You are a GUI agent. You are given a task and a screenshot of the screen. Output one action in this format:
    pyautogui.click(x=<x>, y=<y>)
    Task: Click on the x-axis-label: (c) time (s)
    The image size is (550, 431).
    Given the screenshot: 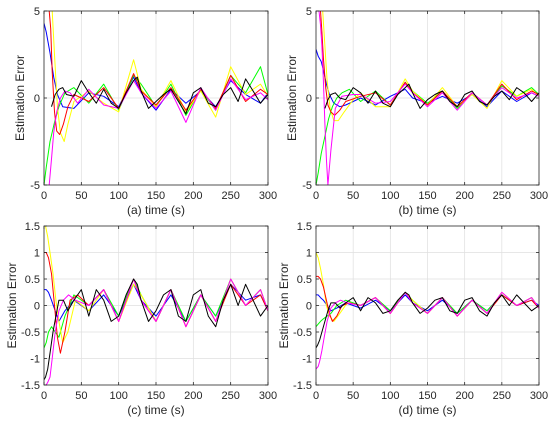 What is the action you would take?
    pyautogui.click(x=155, y=410)
    